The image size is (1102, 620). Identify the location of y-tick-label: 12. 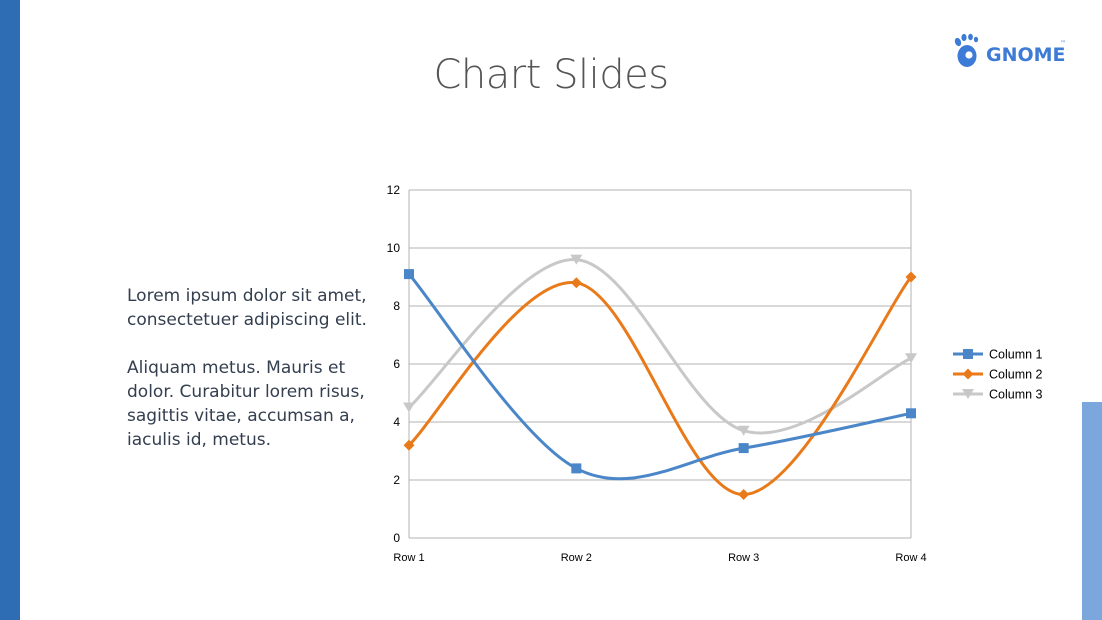
(394, 190).